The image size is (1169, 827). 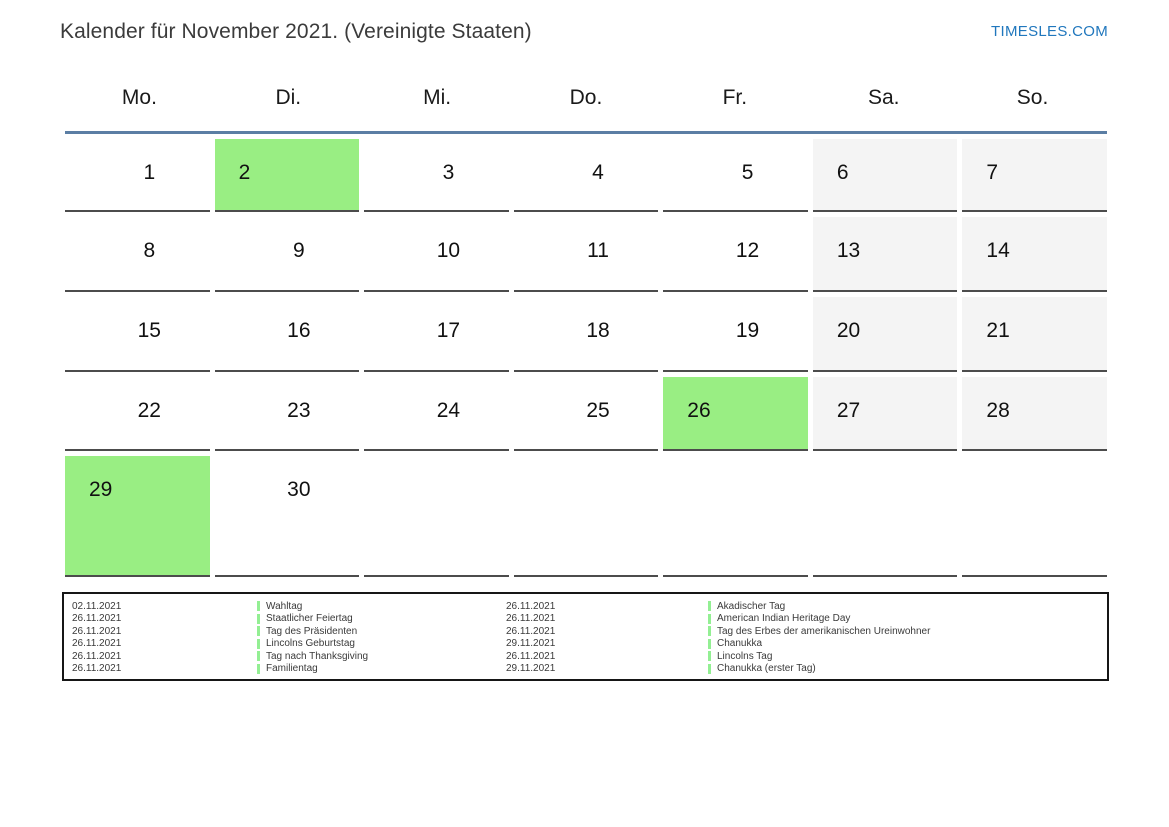 What do you see at coordinates (448, 410) in the screenshot?
I see `day-number: 24` at bounding box center [448, 410].